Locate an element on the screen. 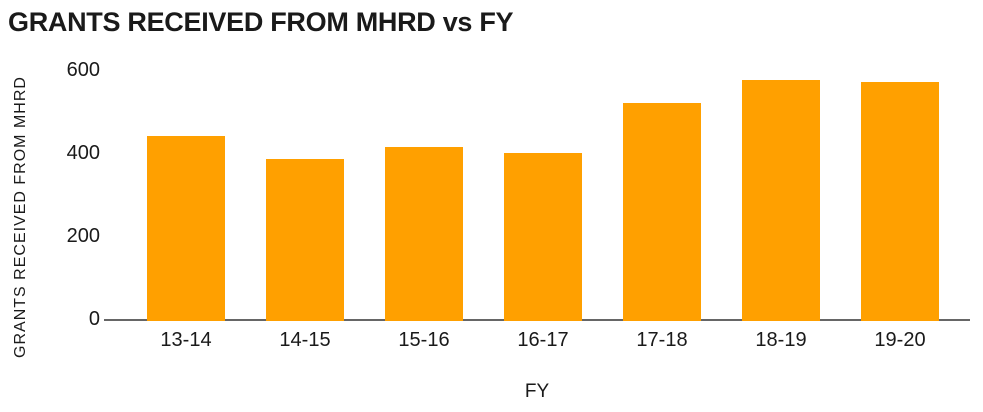  y-tick-label: 200 is located at coordinates (83, 236).